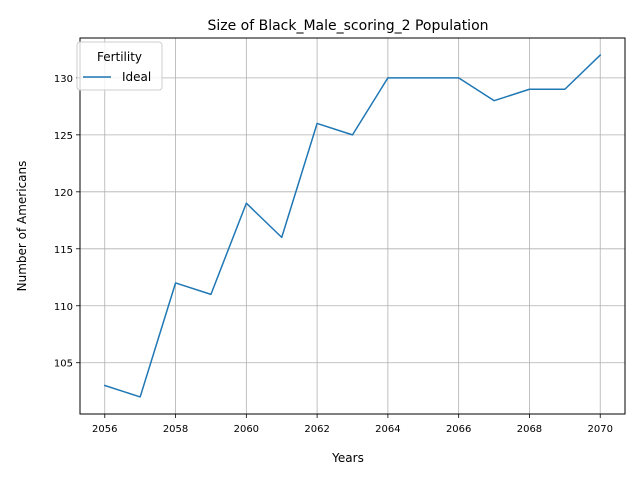 This screenshot has height=480, width=640. What do you see at coordinates (119, 57) in the screenshot?
I see `legend-title: Fertility` at bounding box center [119, 57].